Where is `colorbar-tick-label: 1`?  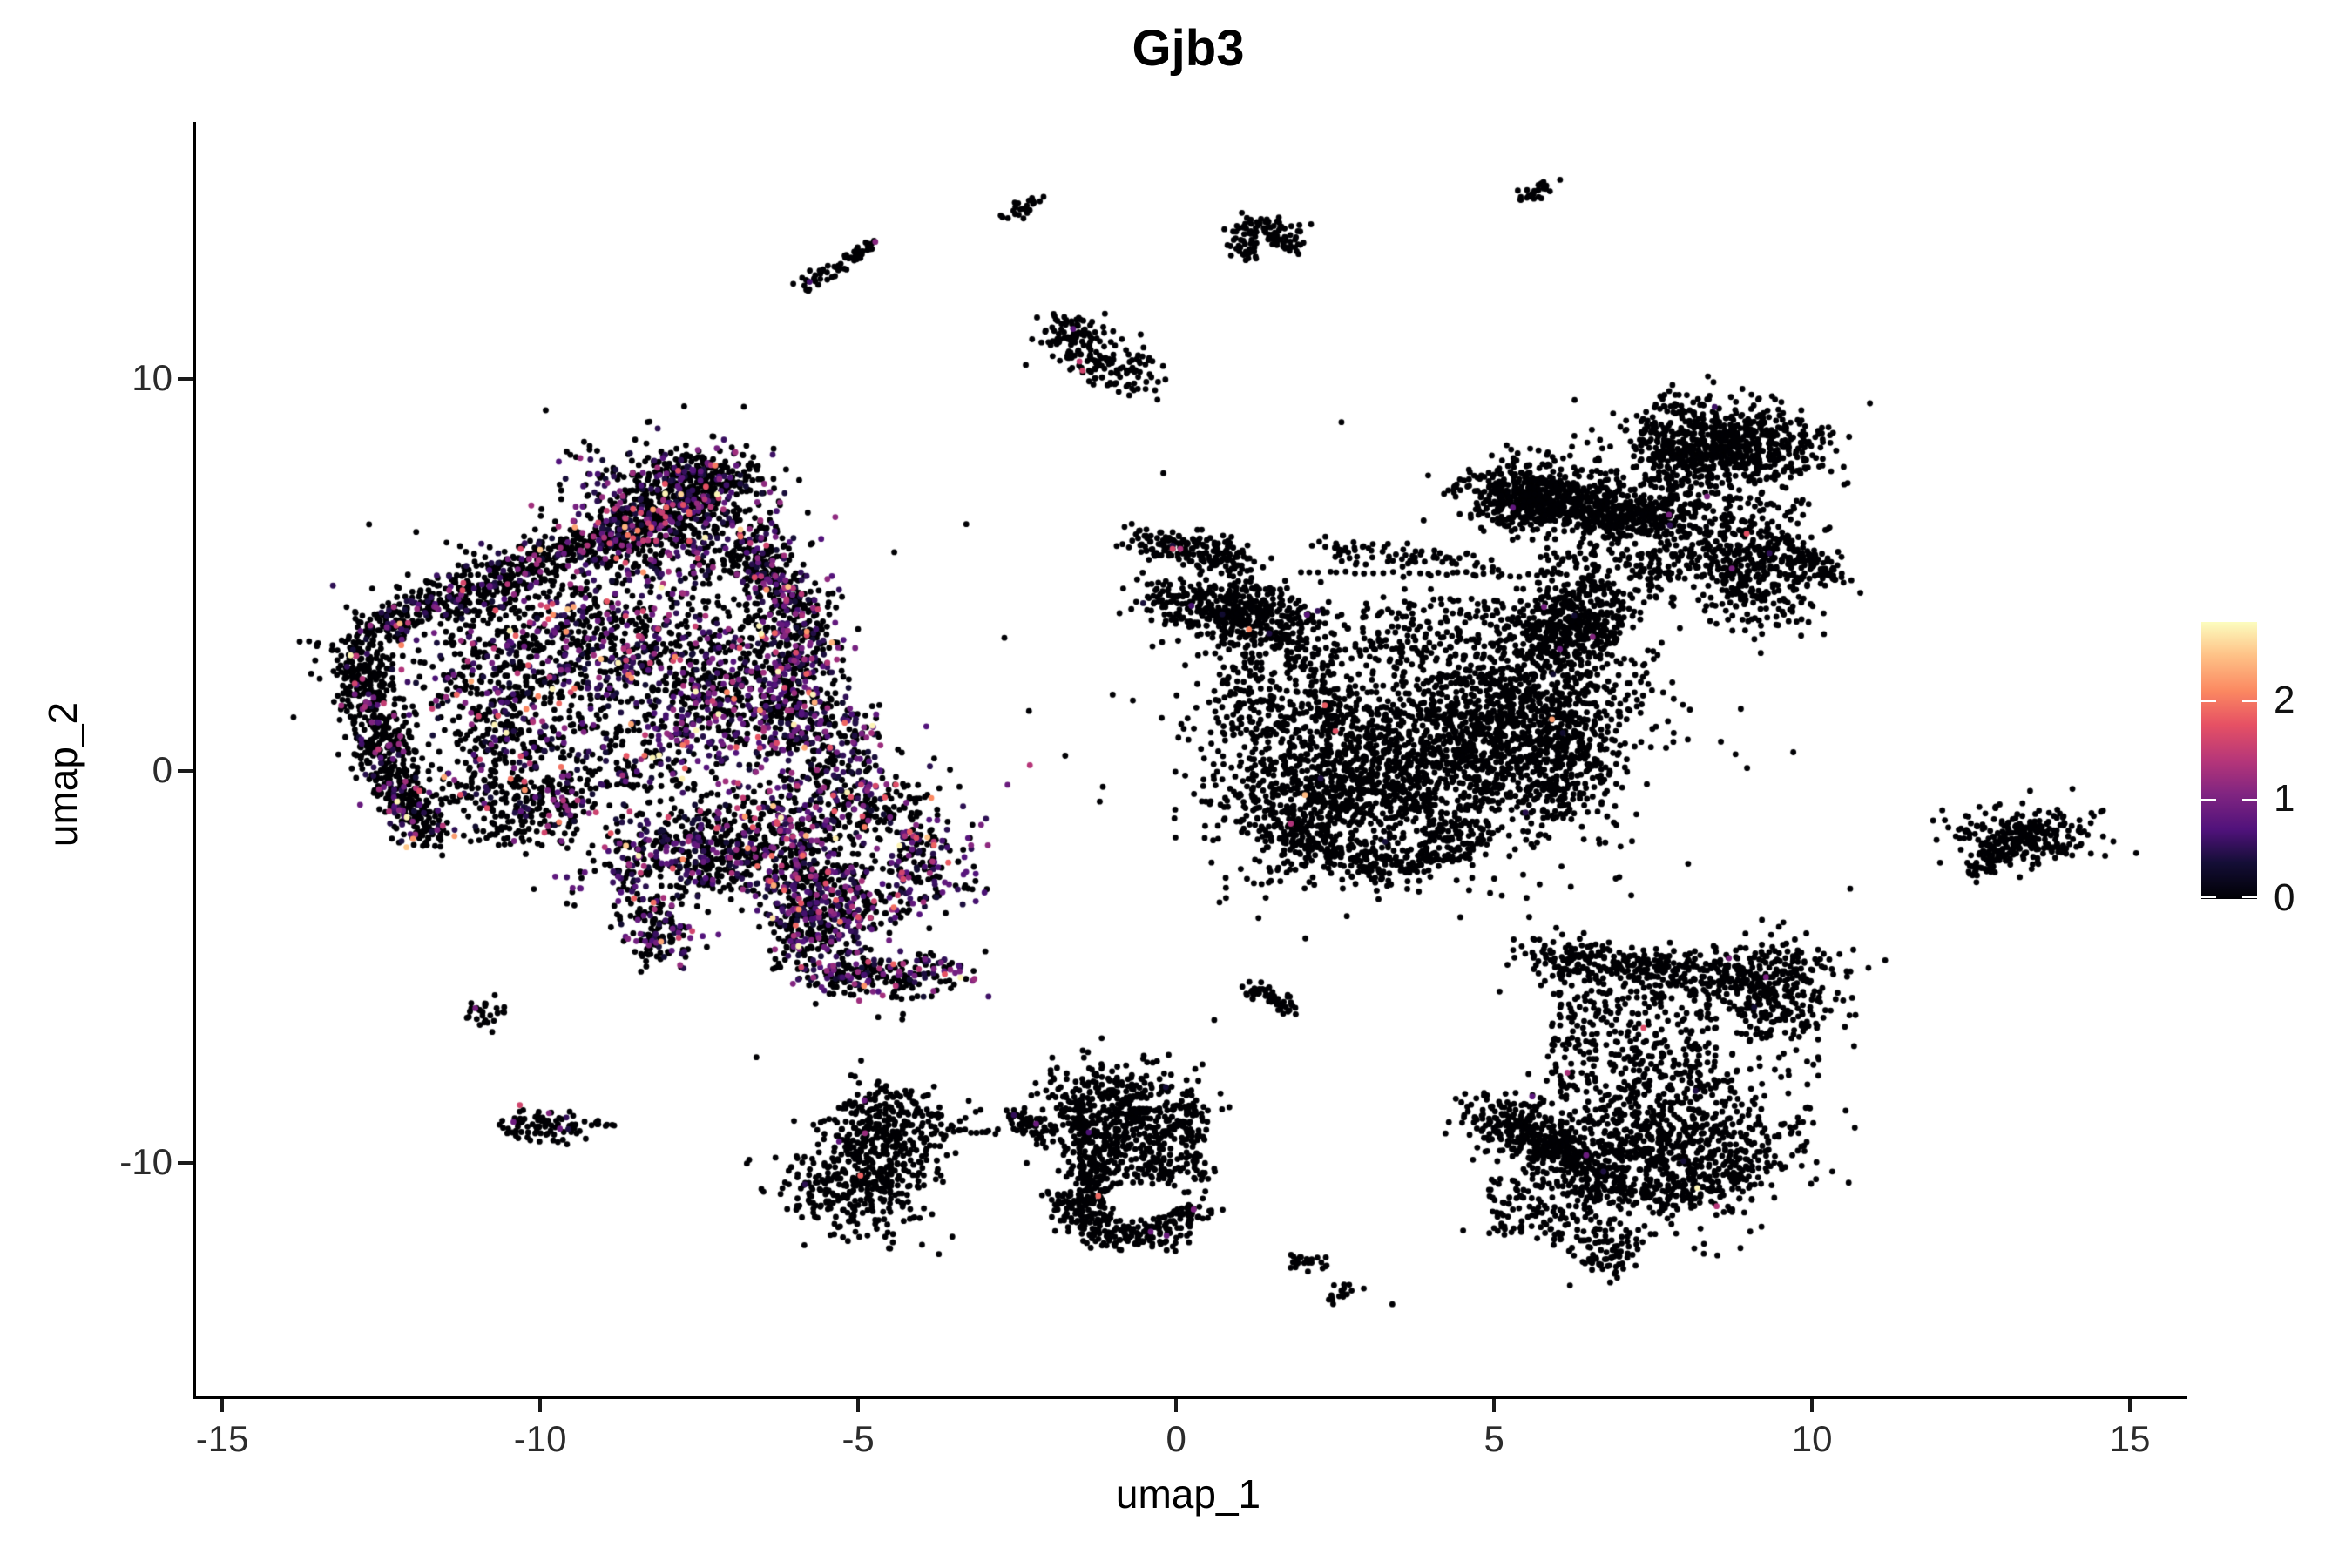 colorbar-tick-label: 1 is located at coordinates (2284, 799).